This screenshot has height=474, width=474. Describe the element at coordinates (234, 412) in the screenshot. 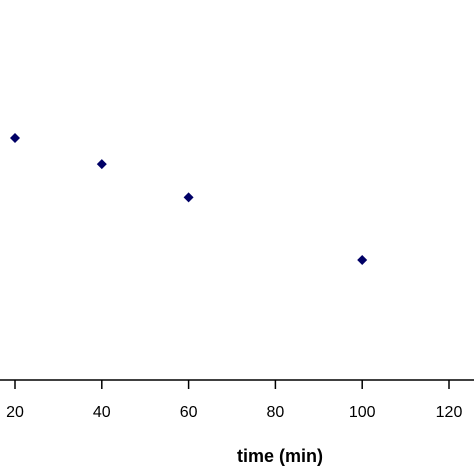

I see `x-axis-tick-labels: 20 40 60 80 100 120` at that location.